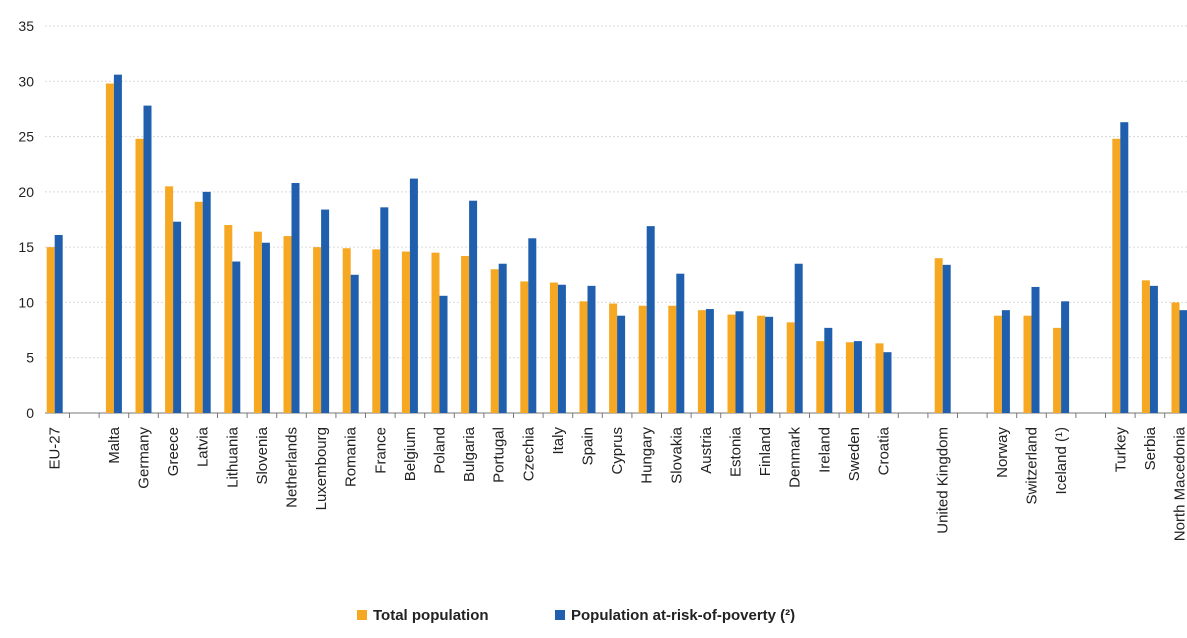  What do you see at coordinates (410, 454) in the screenshot?
I see `x-category-label: Belgium` at bounding box center [410, 454].